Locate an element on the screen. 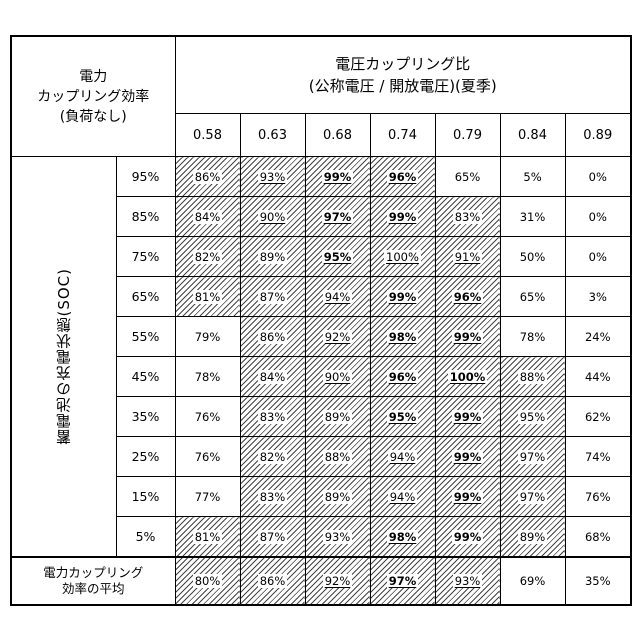 The image size is (640, 640). average-row-label: 電力カップリング効率の平均 is located at coordinates (93, 581).